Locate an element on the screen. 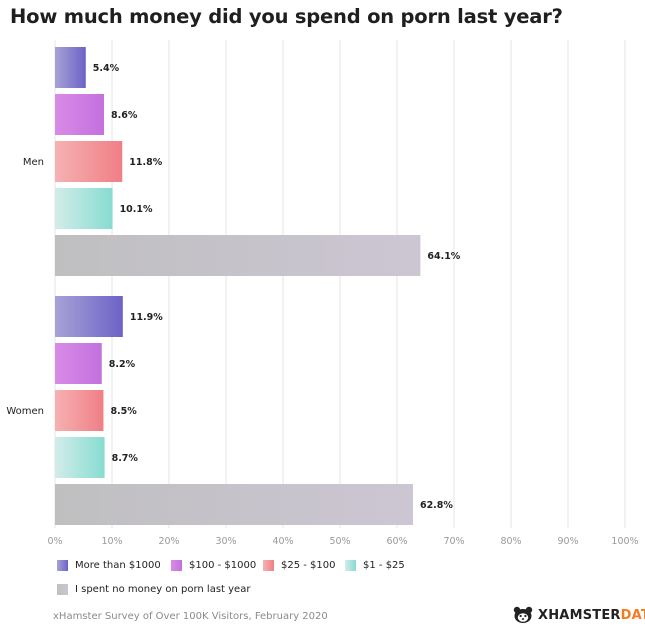 This screenshot has width=645, height=631. legend-label: More than $1000 is located at coordinates (118, 565).